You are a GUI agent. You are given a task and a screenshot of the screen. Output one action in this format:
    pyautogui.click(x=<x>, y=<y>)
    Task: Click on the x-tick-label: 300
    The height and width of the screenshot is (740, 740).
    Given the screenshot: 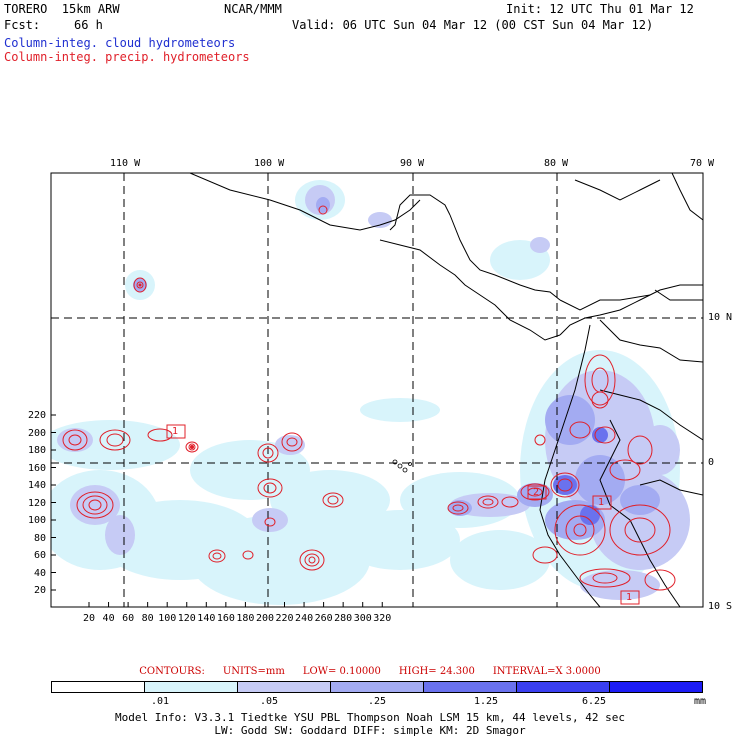 What is the action you would take?
    pyautogui.click(x=362, y=618)
    